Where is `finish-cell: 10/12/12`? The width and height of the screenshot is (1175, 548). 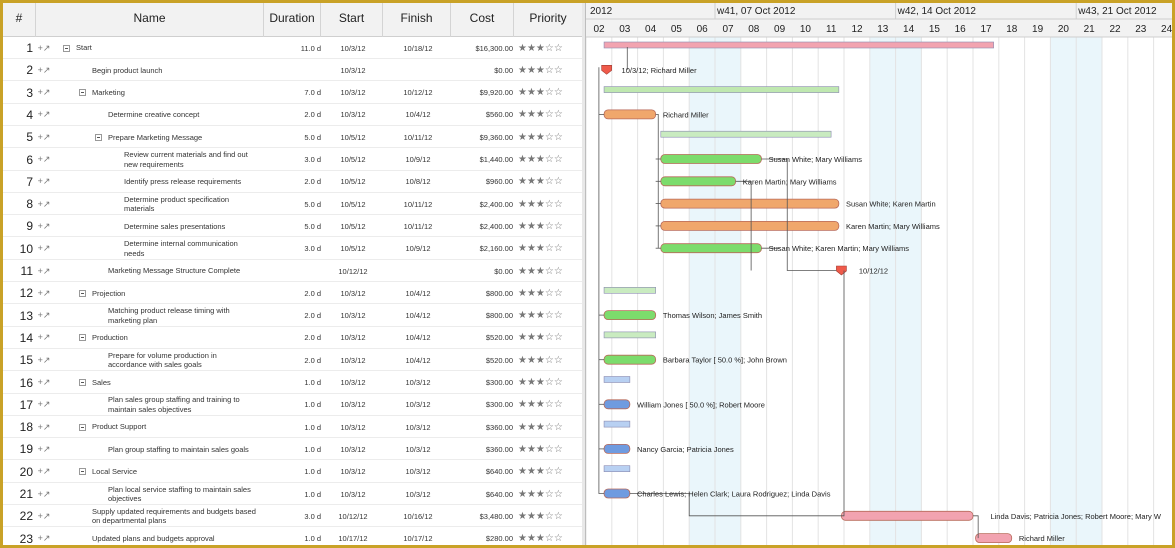
finish-cell: 10/12/12 is located at coordinates (418, 93).